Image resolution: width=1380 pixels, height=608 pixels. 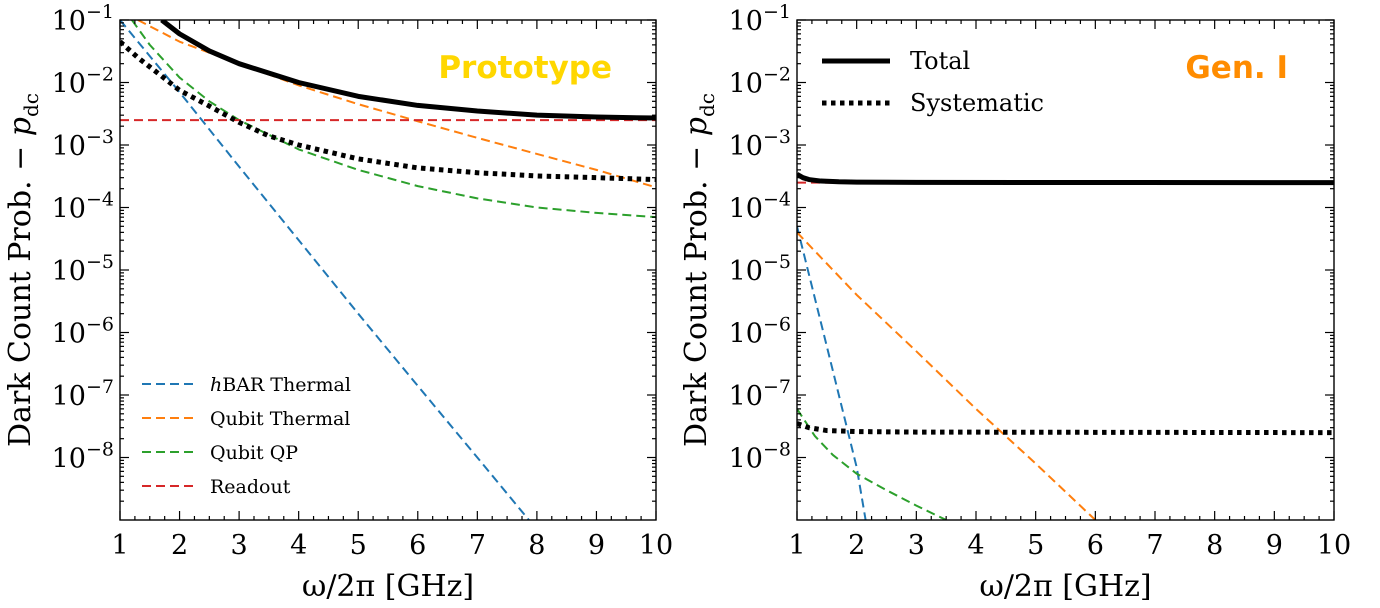 What do you see at coordinates (977, 103) in the screenshot?
I see `legend-label: Systematic` at bounding box center [977, 103].